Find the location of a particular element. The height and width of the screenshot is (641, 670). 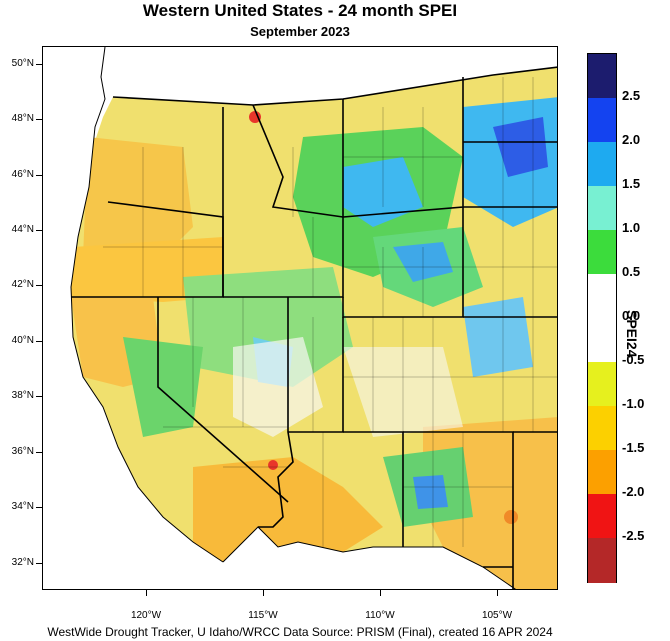

lat-label-44: 44°N is located at coordinates (22, 229).